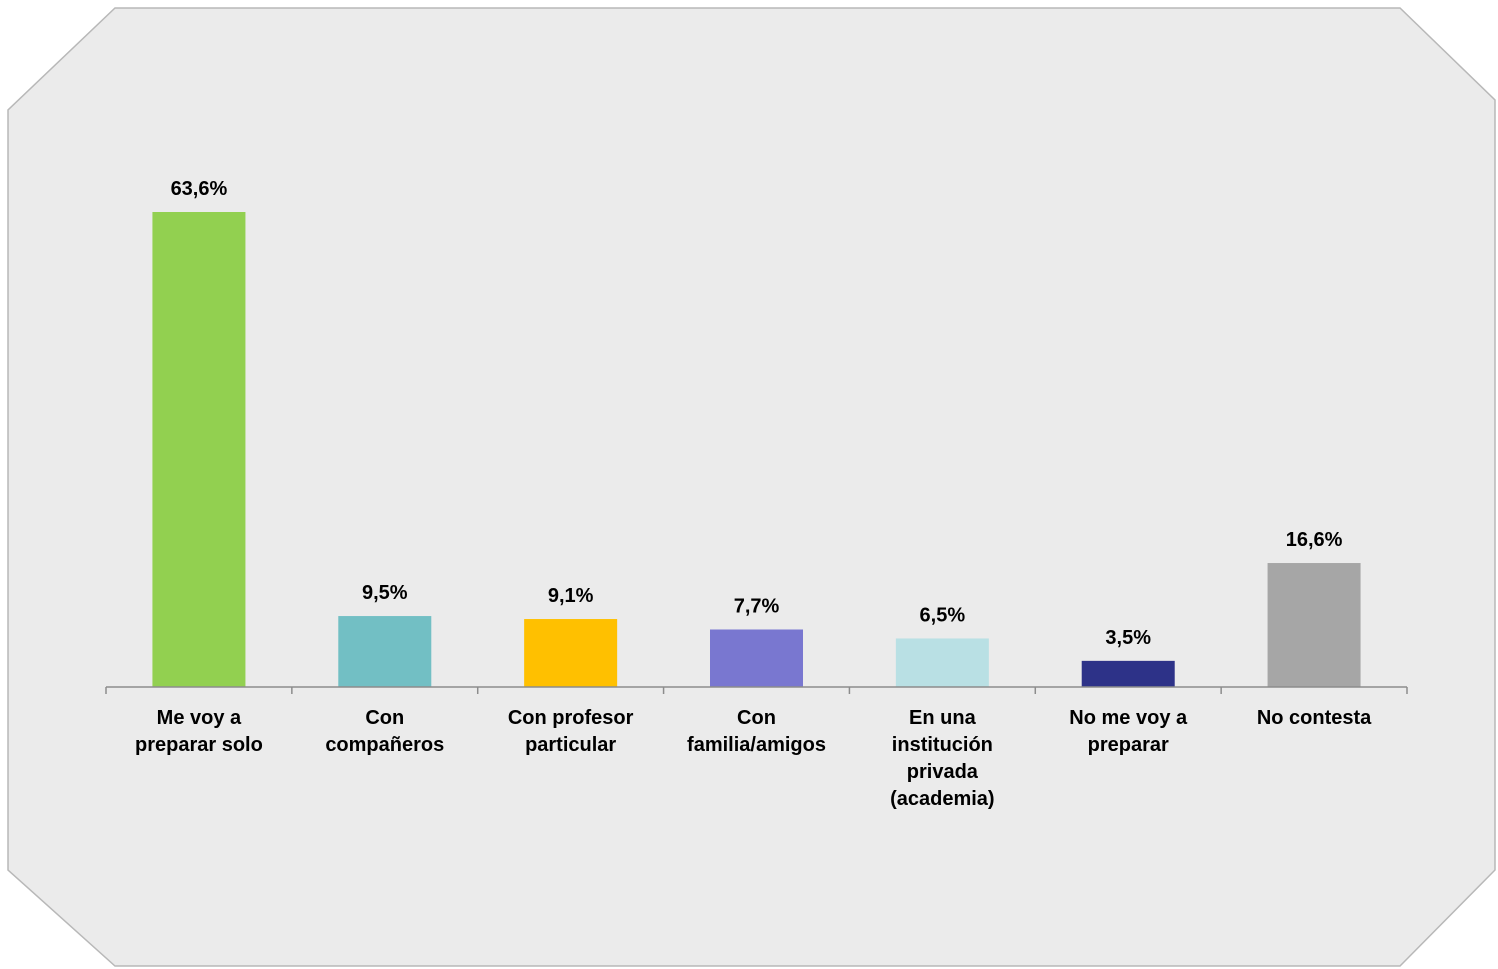 The width and height of the screenshot is (1498, 969). Describe the element at coordinates (571, 731) in the screenshot. I see `x-tick-label: Con profesor particular` at that location.